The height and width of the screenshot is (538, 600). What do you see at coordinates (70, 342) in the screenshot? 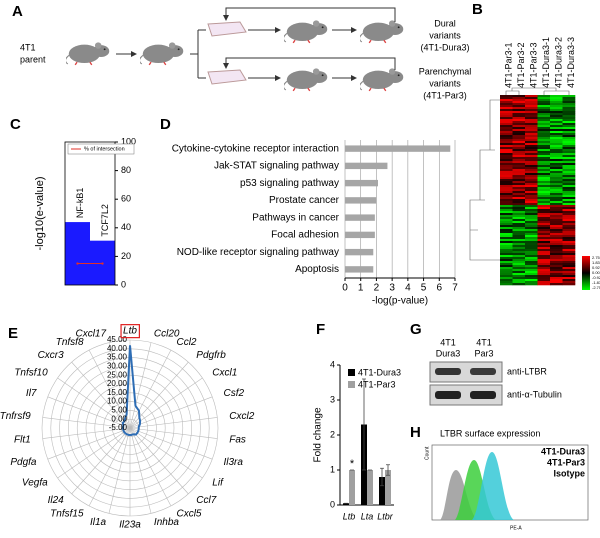
I see `category-label: Tnfsf8` at bounding box center [70, 342].